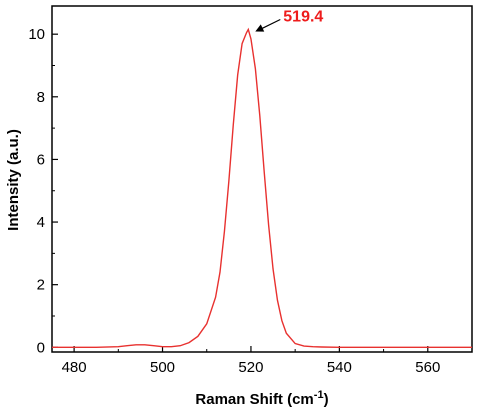  What do you see at coordinates (339, 367) in the screenshot?
I see `x-tick-label: 540` at bounding box center [339, 367].